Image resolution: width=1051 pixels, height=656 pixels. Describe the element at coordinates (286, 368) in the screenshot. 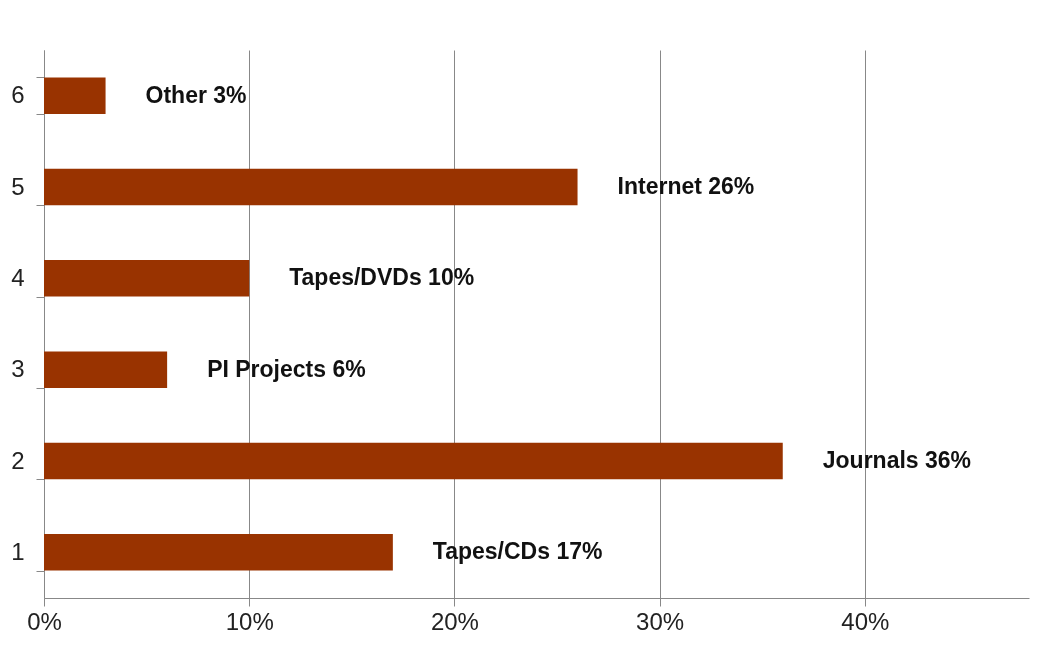

I see `data-label: PI Projects 6%` at that location.